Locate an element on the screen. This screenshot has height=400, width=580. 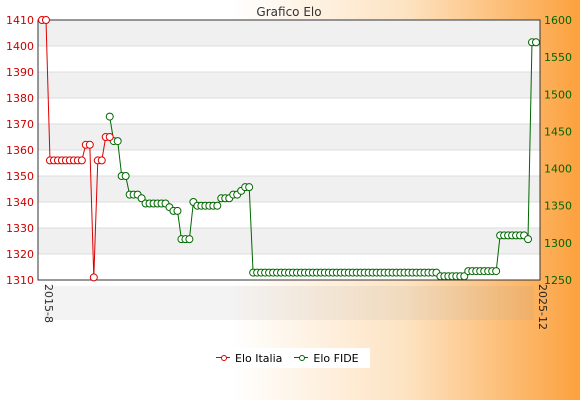
y-left-tick-label: 1310 is located at coordinates (20, 280).